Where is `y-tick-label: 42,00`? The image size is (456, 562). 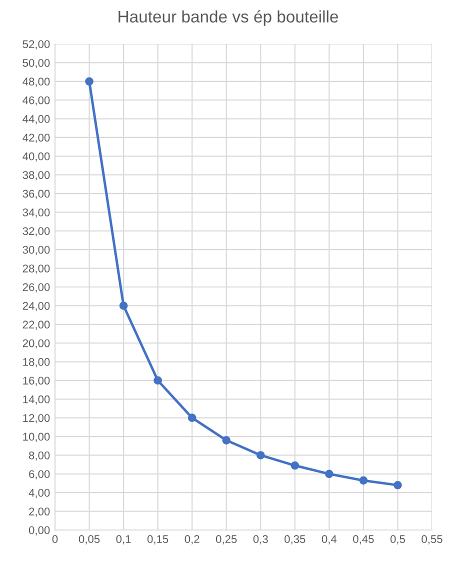
y-tick-label: 42,00 is located at coordinates (36, 138).